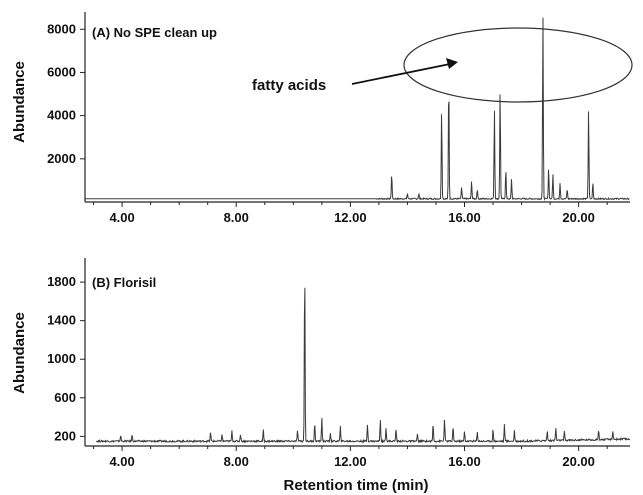 The height and width of the screenshot is (495, 643). What do you see at coordinates (66, 93) in the screenshot?
I see `panel-a-y-axis: 2000 4000 6000 8000` at bounding box center [66, 93].